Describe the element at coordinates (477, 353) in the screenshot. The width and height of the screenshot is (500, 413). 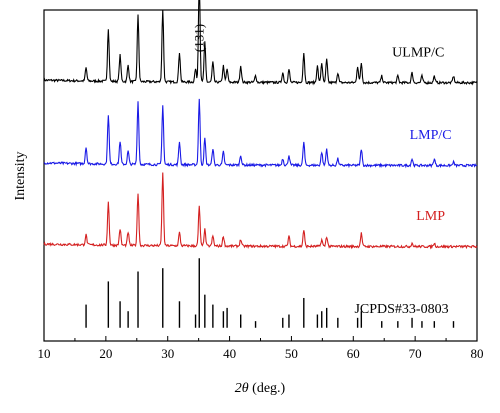
I see `x-tick-label: 80` at that location.